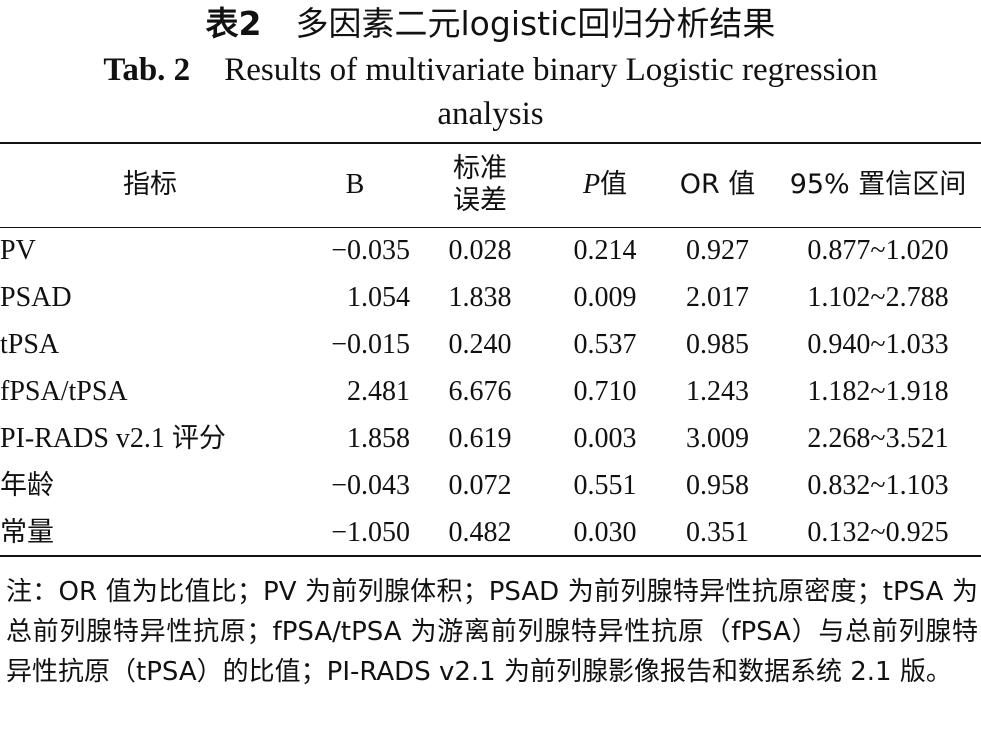 The width and height of the screenshot is (981, 734). What do you see at coordinates (717, 297) in the screenshot?
I see `cell-or-value: 2.017` at bounding box center [717, 297].